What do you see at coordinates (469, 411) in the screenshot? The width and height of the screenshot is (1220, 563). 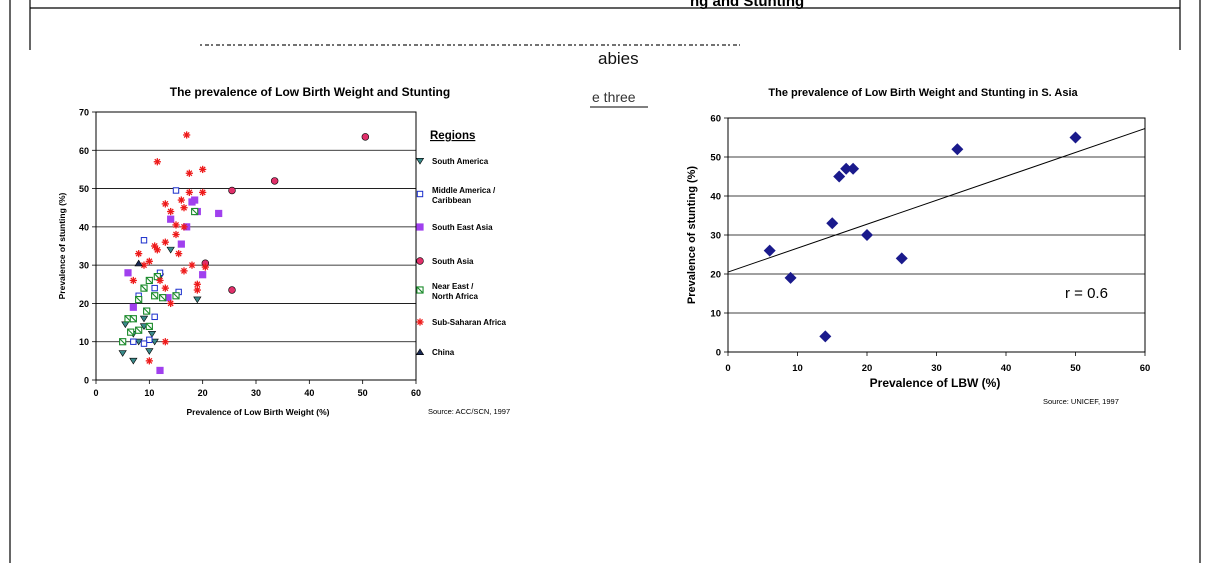 I see `left-chart-source: Source: ACC/SCN, 1997` at bounding box center [469, 411].